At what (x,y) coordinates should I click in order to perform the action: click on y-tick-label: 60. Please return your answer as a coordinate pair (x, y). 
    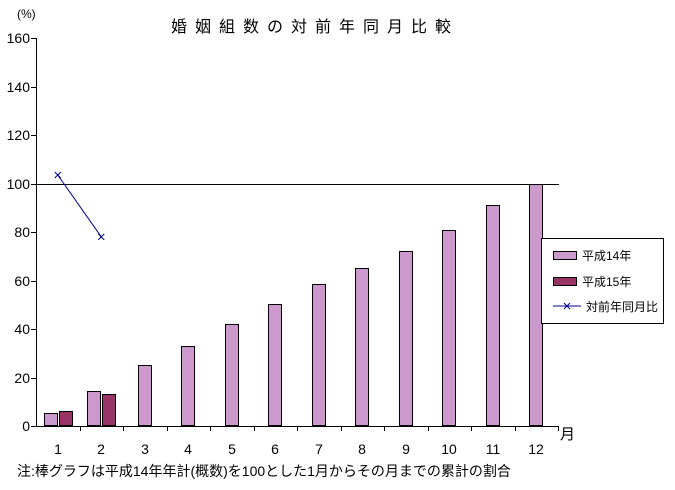
    Looking at the image, I should click on (22, 281).